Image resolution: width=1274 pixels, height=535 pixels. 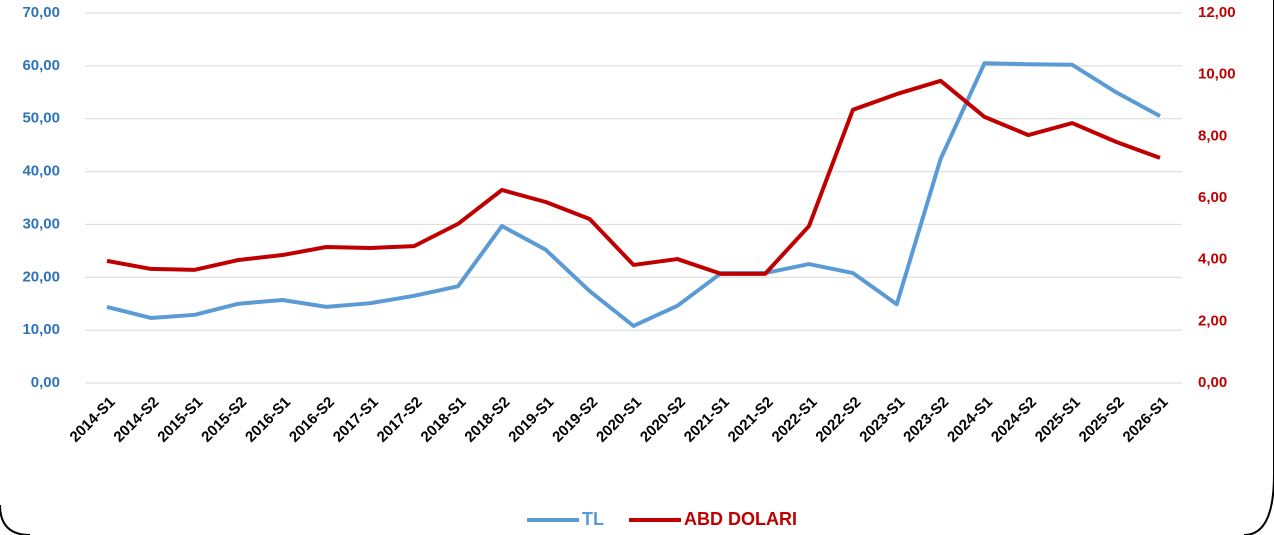 What do you see at coordinates (593, 519) in the screenshot?
I see `legend-label: TL` at bounding box center [593, 519].